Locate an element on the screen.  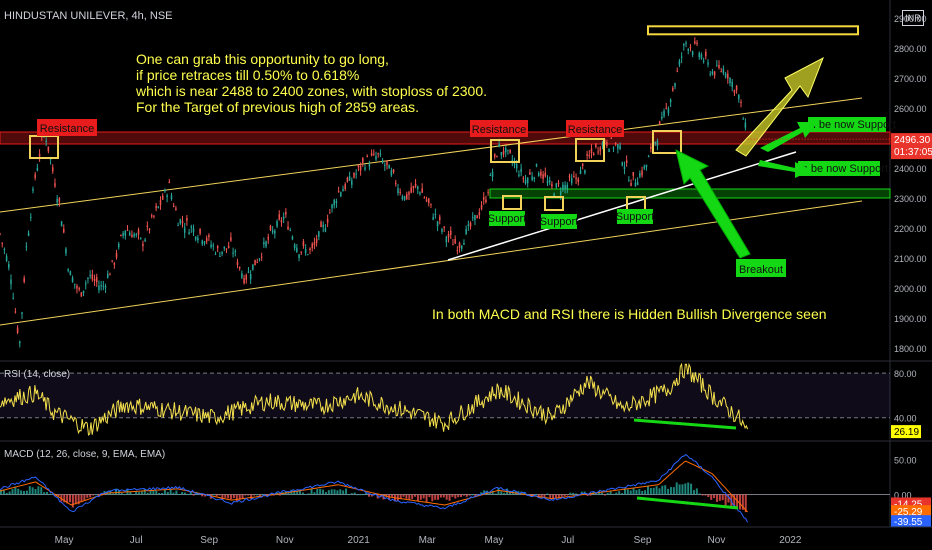
trend-support-line is located at coordinates (622, 206).